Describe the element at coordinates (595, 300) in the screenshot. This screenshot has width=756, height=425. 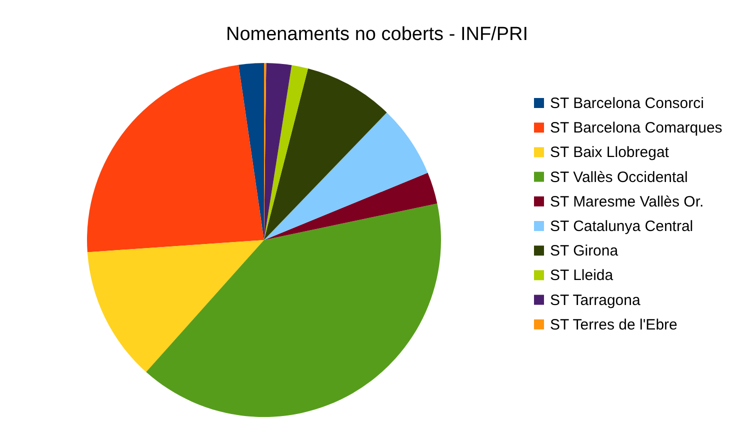
I see `legend-label: ST Tarragona` at that location.